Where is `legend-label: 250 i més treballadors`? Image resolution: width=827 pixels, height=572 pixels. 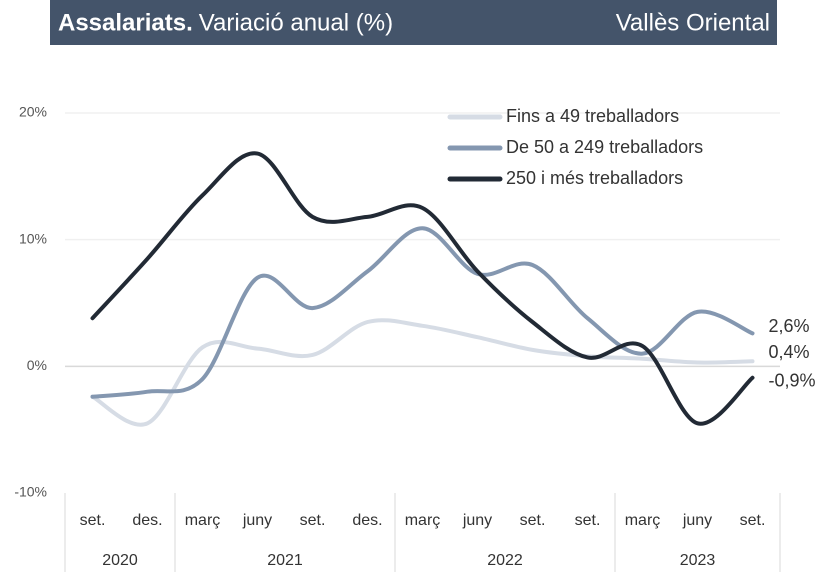
legend-label: 250 i més treballadors is located at coordinates (594, 178).